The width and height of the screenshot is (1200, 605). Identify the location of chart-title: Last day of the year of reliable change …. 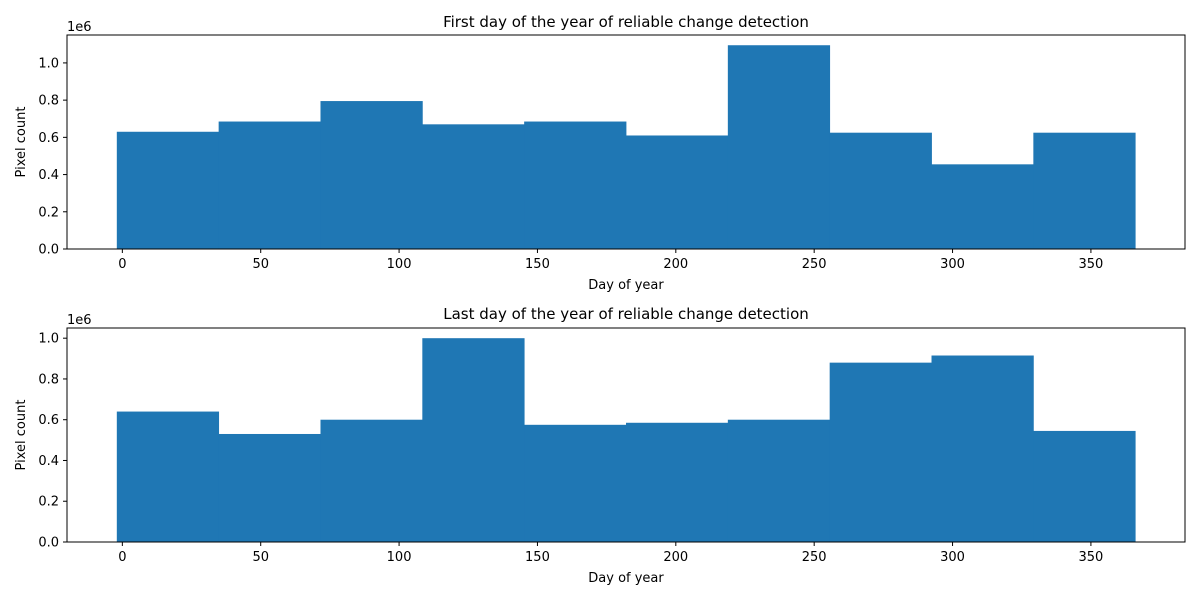
(626, 314).